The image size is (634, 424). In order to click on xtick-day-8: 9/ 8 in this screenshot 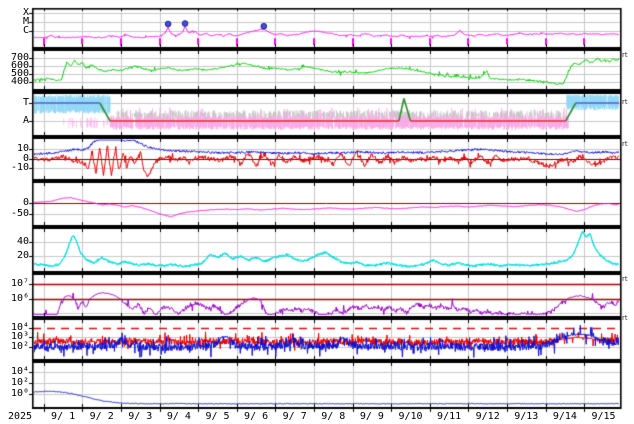, I will do `click(333, 416)`.